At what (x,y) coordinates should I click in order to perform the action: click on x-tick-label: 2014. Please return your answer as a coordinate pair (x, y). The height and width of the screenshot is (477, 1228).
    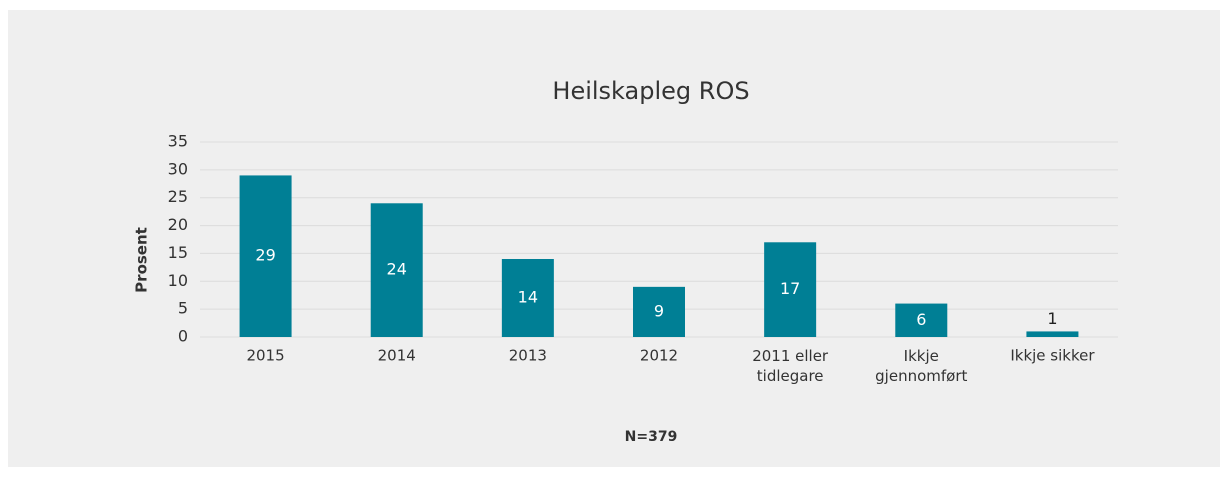
    Looking at the image, I should click on (397, 356).